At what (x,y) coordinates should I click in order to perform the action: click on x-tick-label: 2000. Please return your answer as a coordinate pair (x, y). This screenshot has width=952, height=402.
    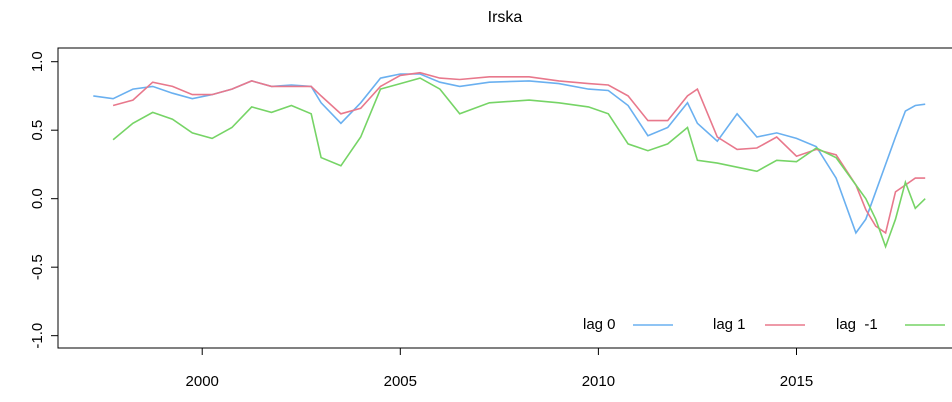
    Looking at the image, I should click on (202, 381).